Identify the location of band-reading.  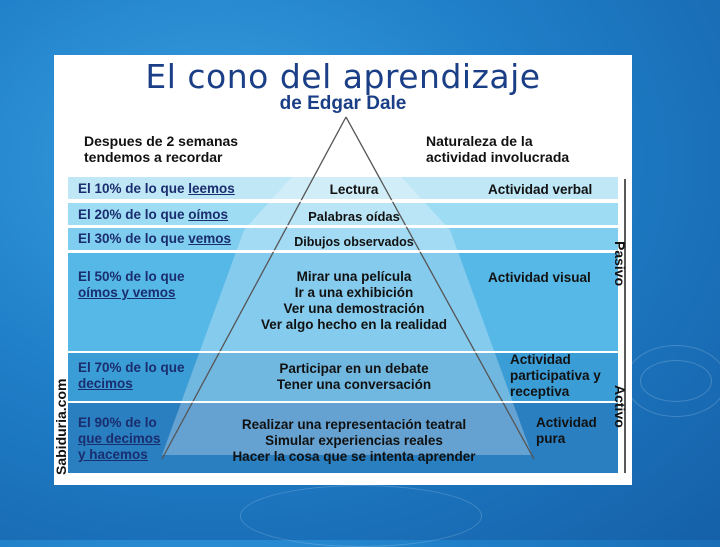
(343, 188).